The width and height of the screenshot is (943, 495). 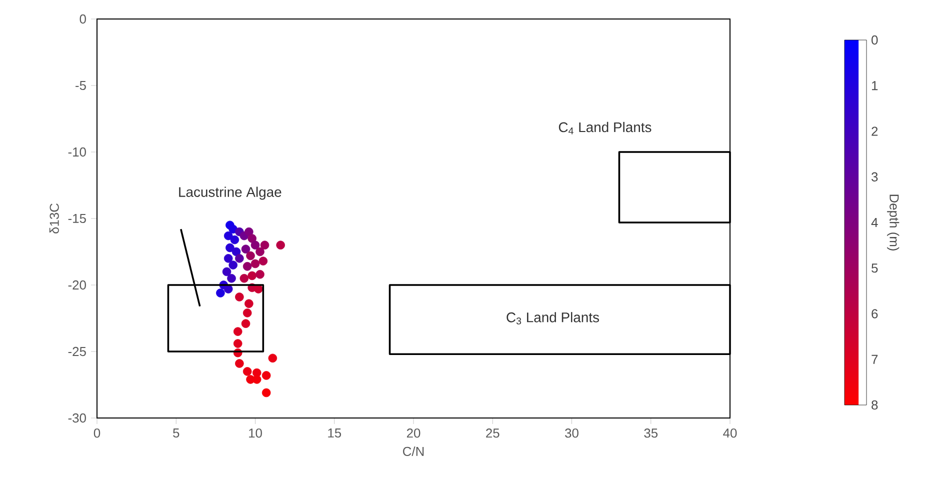 I want to click on x-tick-label: 35, so click(x=651, y=433).